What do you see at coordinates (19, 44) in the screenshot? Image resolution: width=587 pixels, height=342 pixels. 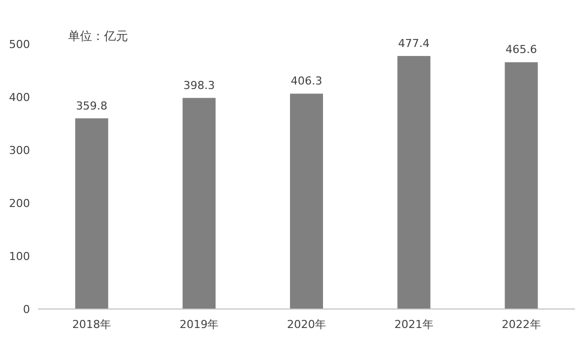 I see `y-tick-label: 500` at bounding box center [19, 44].